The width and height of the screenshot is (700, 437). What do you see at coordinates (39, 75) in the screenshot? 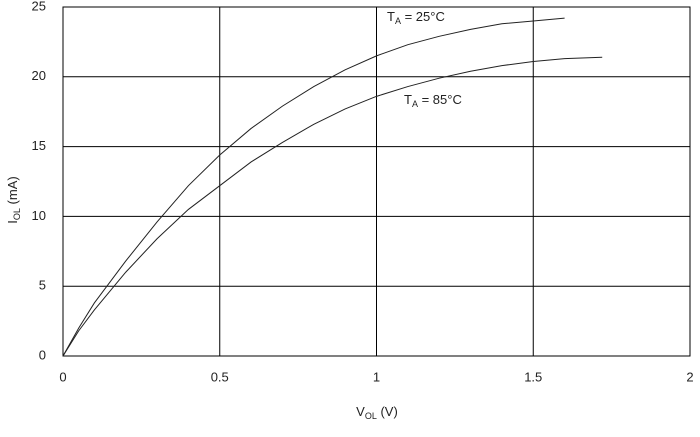
I see `y-tick-label: 20` at bounding box center [39, 75].